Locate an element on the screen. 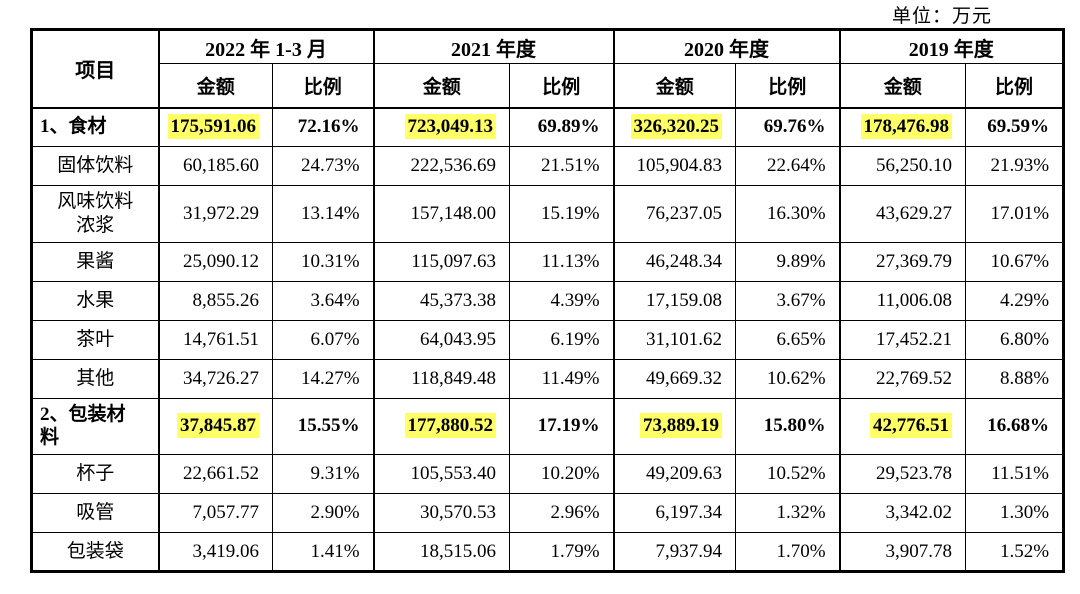  amount-cell: 8,855.26 is located at coordinates (215, 300).